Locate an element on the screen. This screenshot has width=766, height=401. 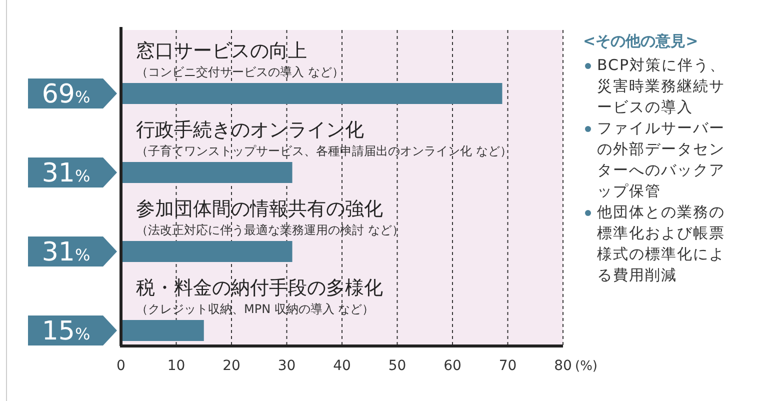
x-tick-label: 10 is located at coordinates (176, 366).